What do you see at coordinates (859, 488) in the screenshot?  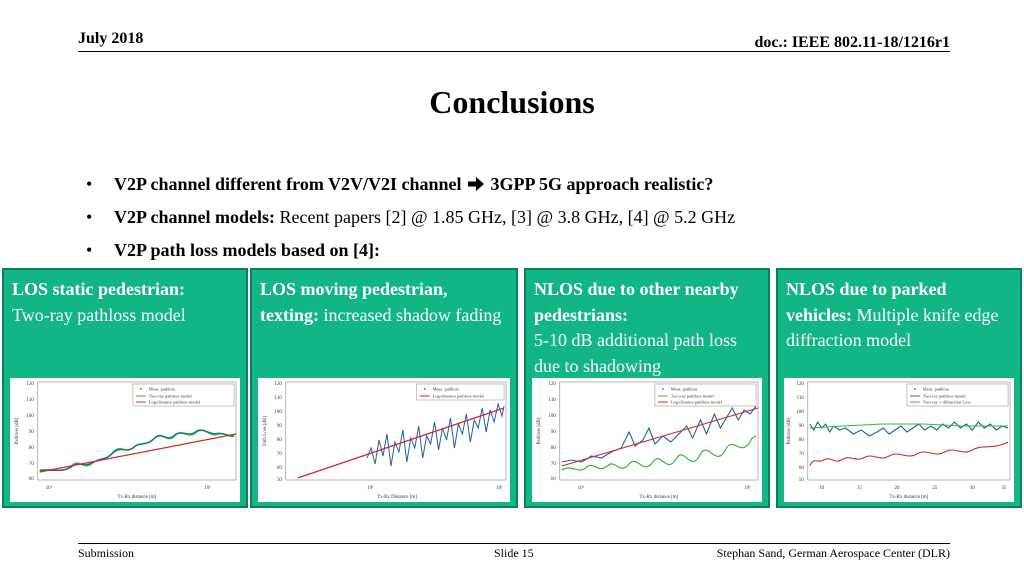 I see `x-tick-label: 15` at bounding box center [859, 488].